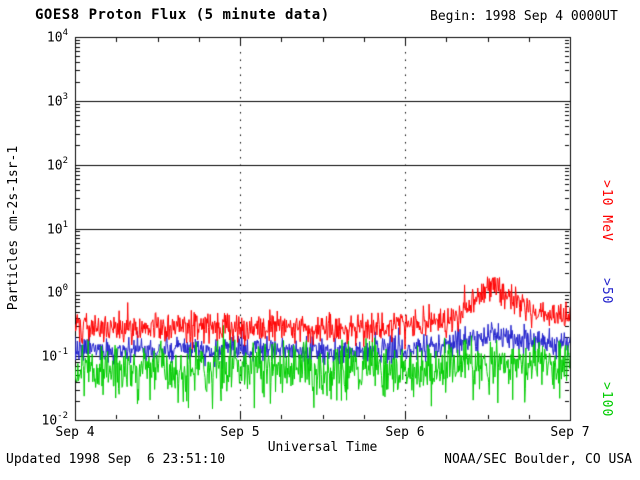  What do you see at coordinates (405, 432) in the screenshot?
I see `x-tick-label: Sep 6` at bounding box center [405, 432].